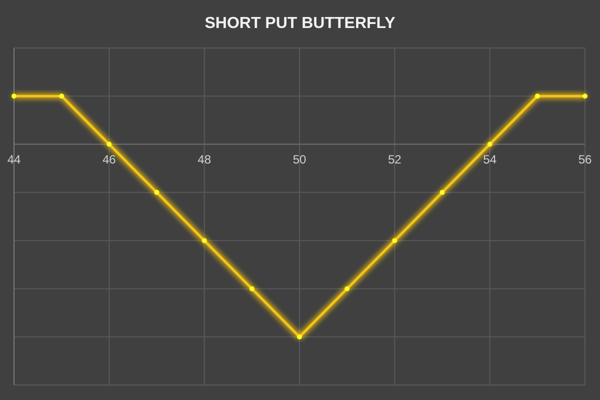  Describe the element at coordinates (205, 159) in the screenshot. I see `x-tick-label: 48` at that location.